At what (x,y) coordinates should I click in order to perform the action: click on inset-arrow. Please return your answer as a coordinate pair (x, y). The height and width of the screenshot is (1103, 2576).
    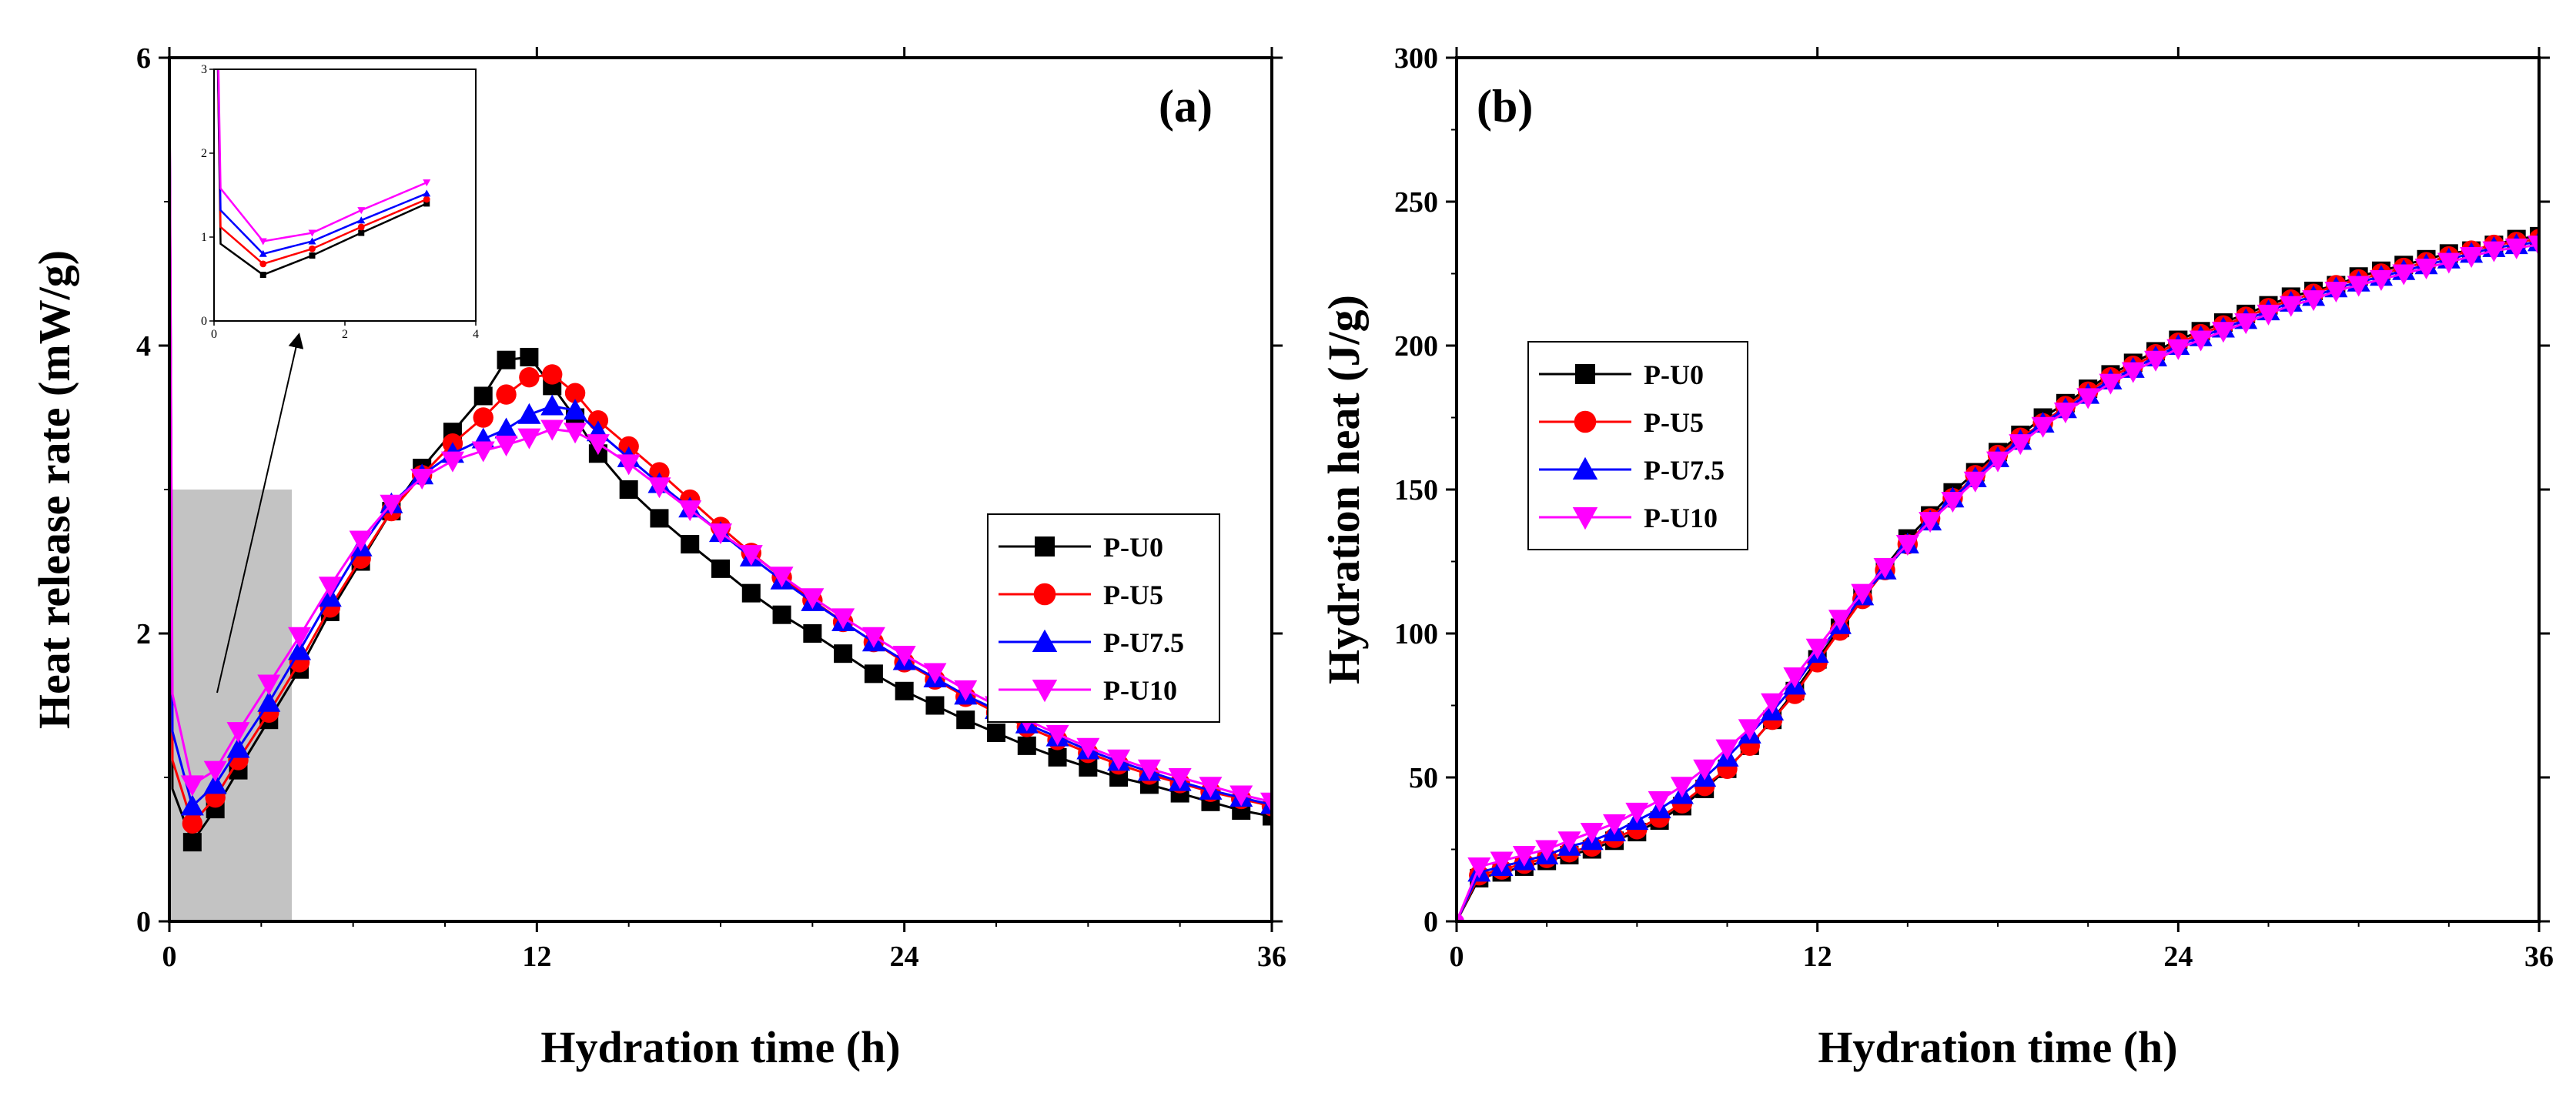
    Looking at the image, I should click on (260, 514).